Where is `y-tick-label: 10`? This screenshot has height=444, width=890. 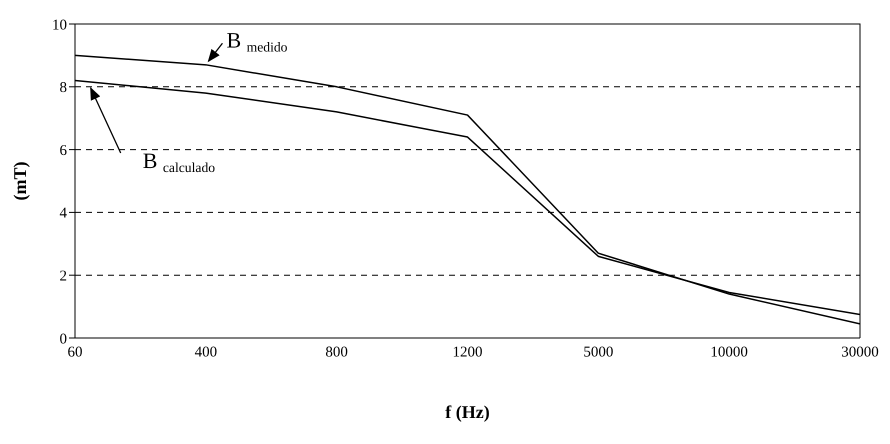
y-tick-label: 10 is located at coordinates (59, 25).